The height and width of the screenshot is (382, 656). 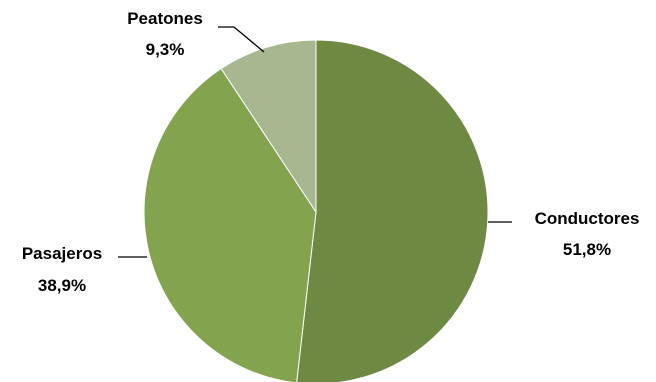 What do you see at coordinates (268, 126) in the screenshot?
I see `pie-slice-peatones` at bounding box center [268, 126].